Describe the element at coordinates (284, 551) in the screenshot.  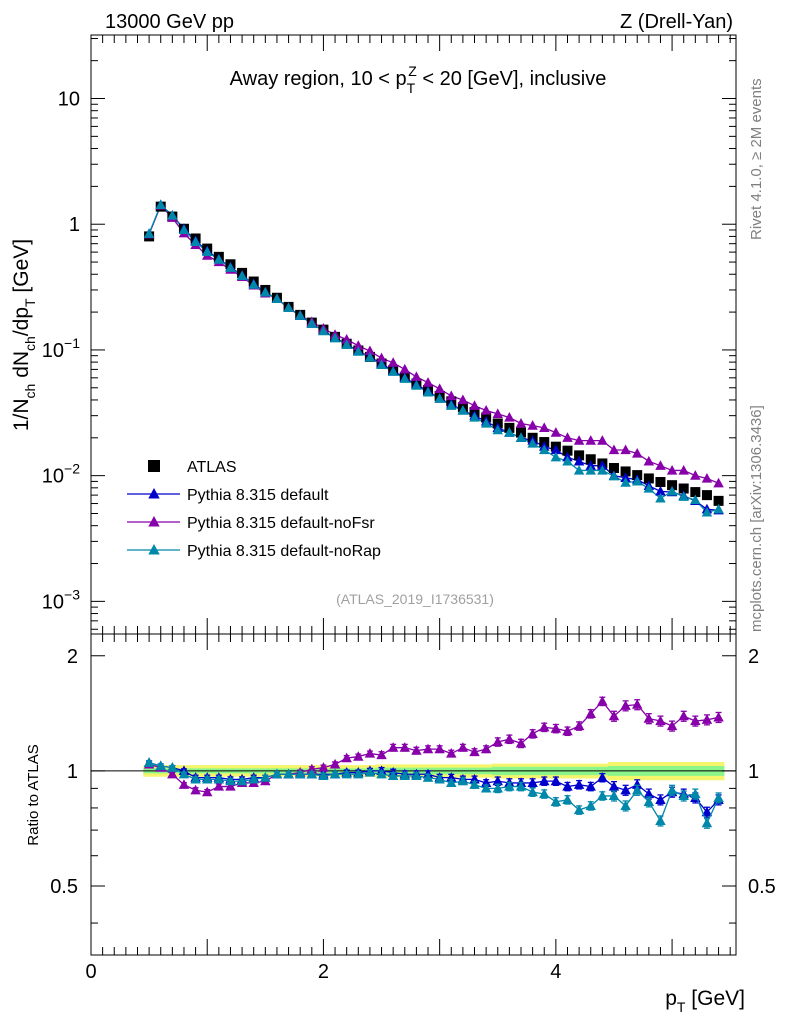
I see `legend-label: Pythia 8.315 default-noRap` at that location.